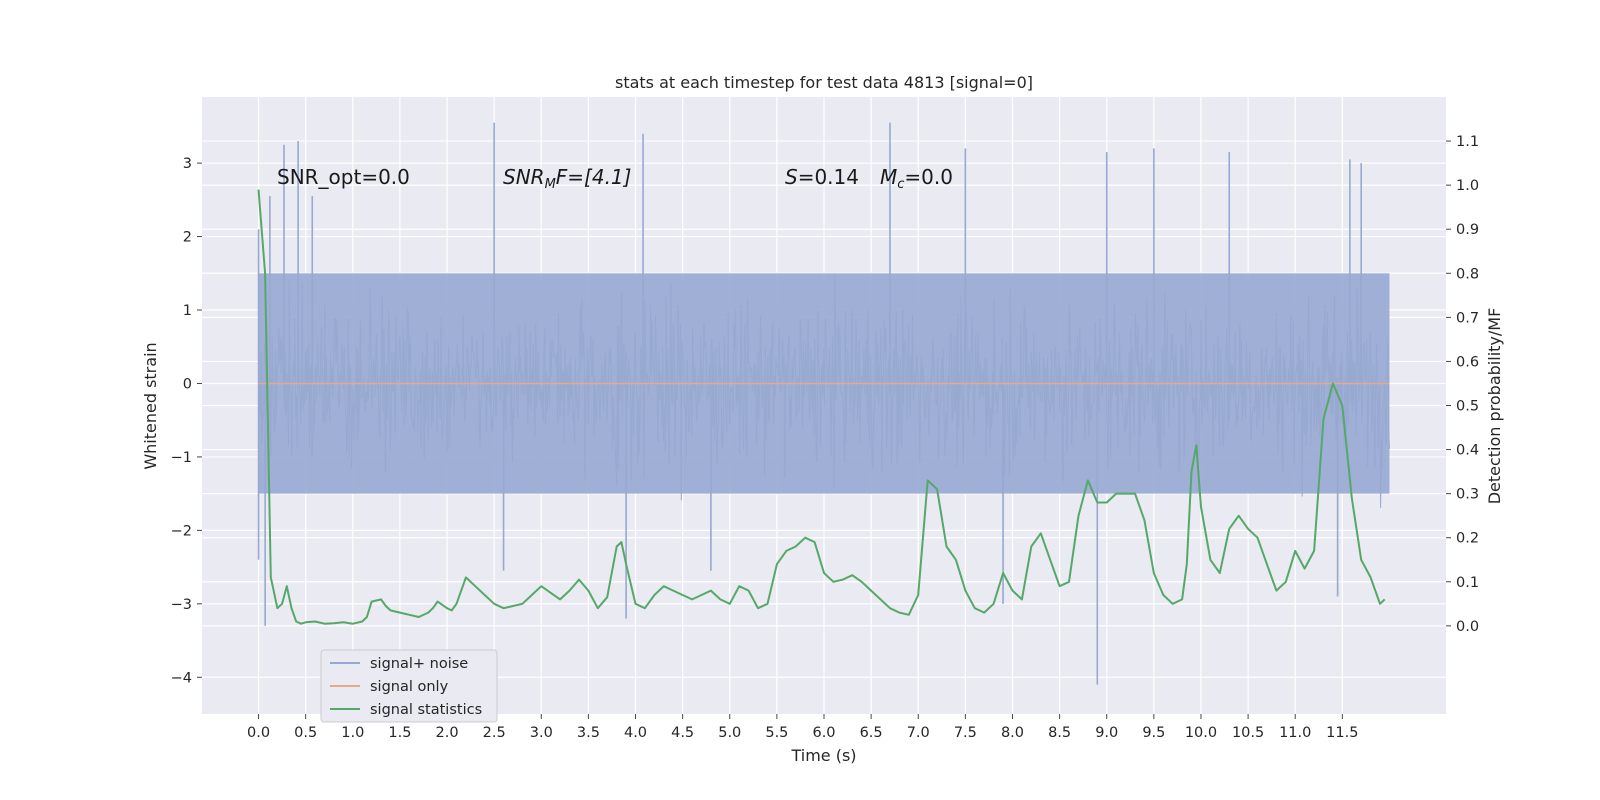  Describe the element at coordinates (1467, 407) in the screenshot. I see `y-right-tick-label: 0.5` at that location.